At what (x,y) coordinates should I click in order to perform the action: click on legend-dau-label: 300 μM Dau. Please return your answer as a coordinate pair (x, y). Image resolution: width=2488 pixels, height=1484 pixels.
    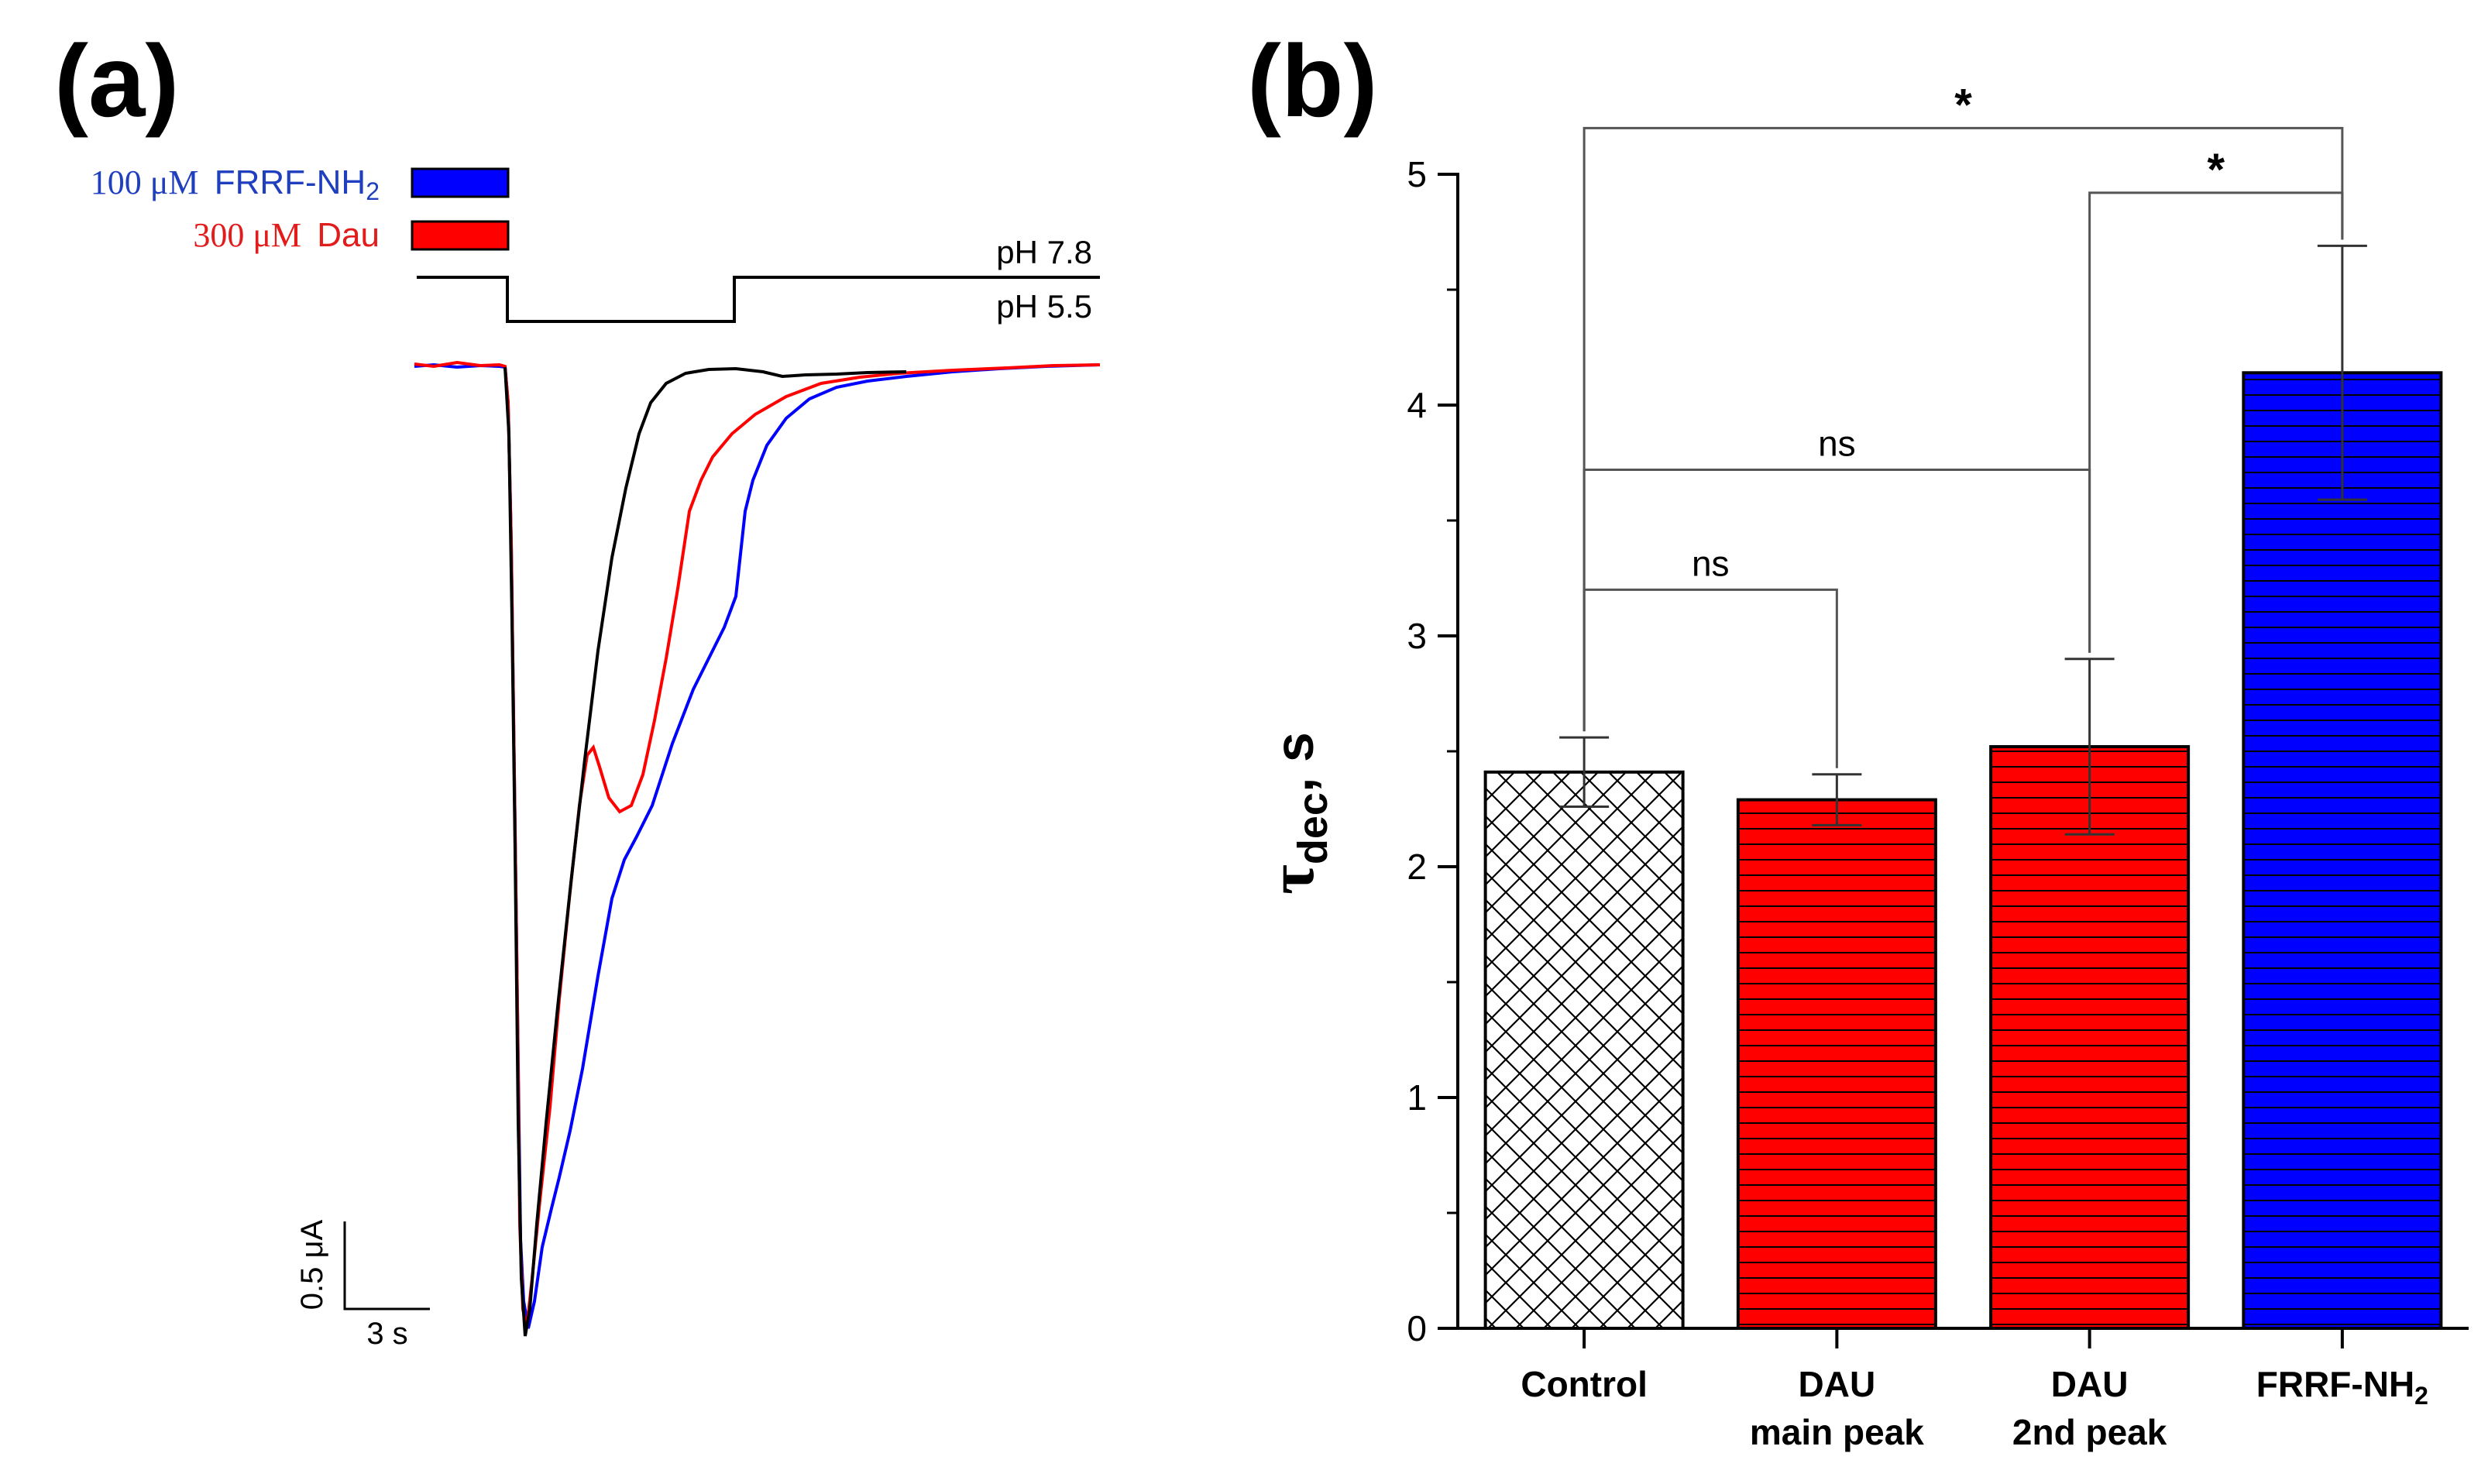
    Looking at the image, I should click on (287, 235).